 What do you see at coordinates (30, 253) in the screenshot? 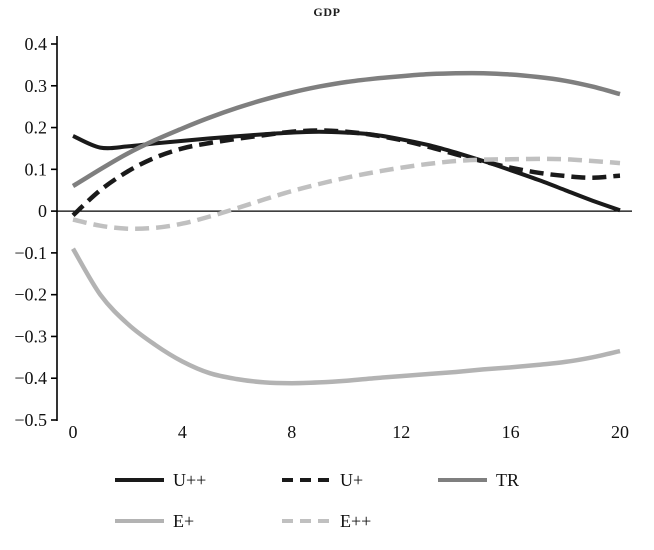
I see `y-tick-label: −0.1` at bounding box center [30, 253].